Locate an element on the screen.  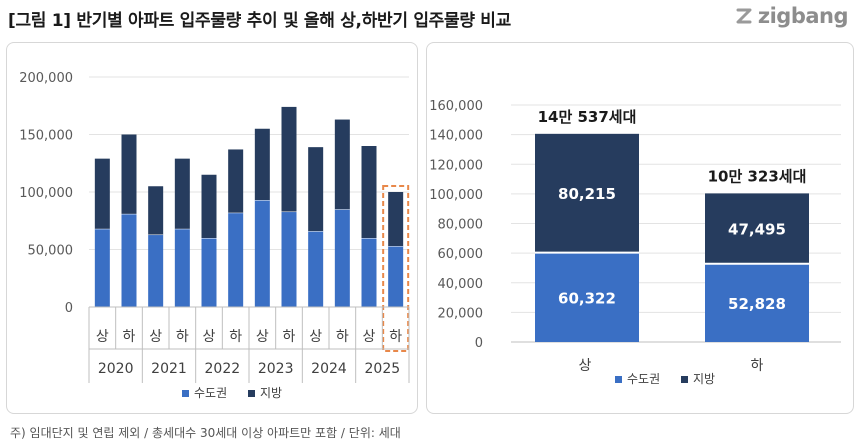
y-tick-label: 20,000 is located at coordinates (461, 313).